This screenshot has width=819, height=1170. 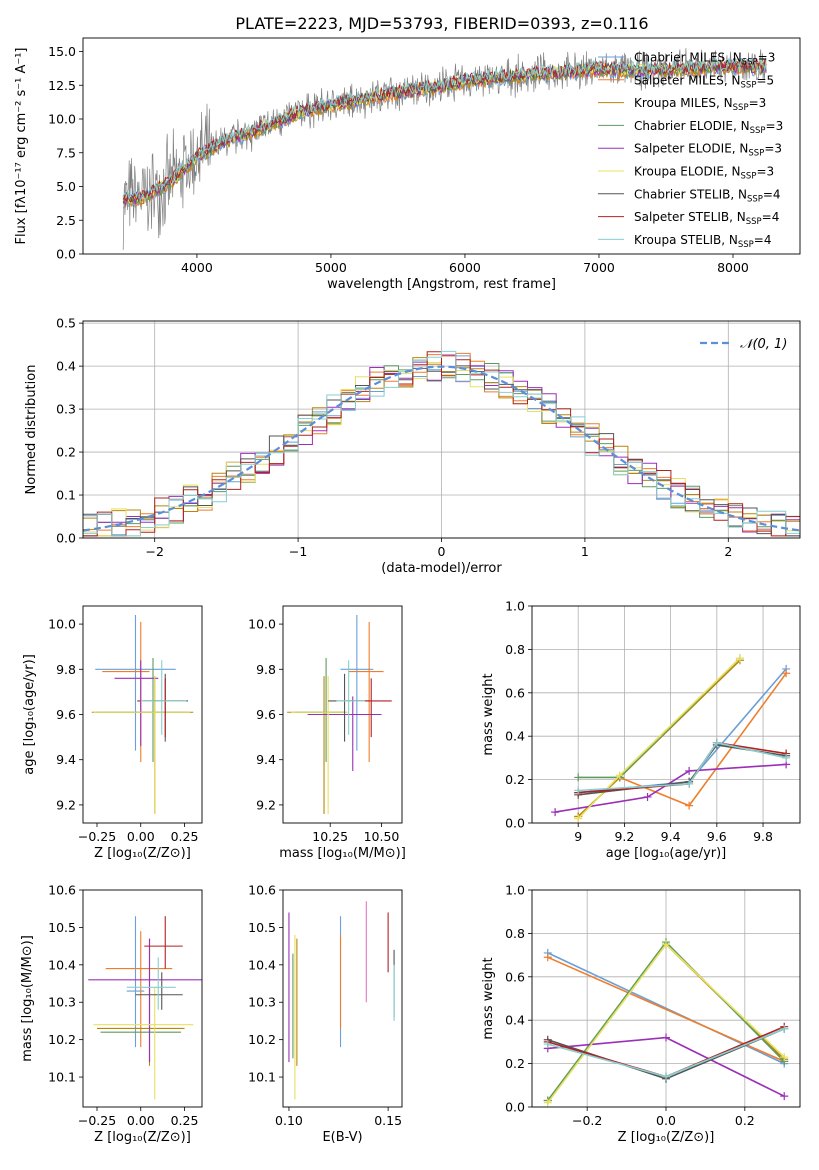 I want to click on y-axis-label: Flux [fλ10⁻¹⁷ erg cm⁻² s⁻¹ A⁻¹], so click(x=21, y=146).